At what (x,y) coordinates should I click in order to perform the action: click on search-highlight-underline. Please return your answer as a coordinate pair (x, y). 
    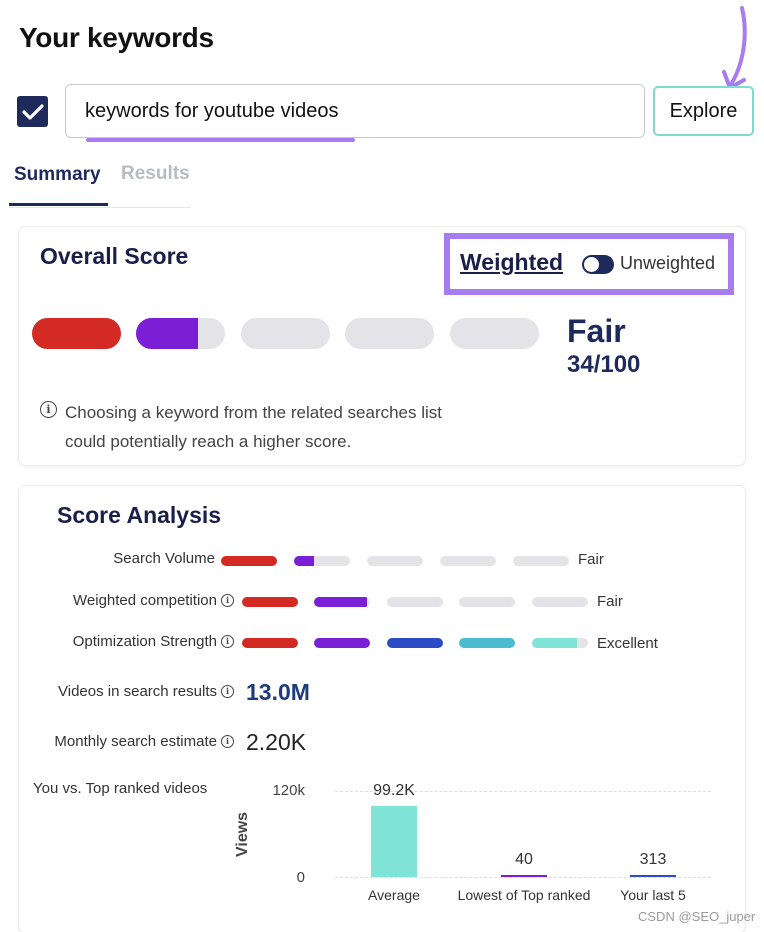
    Looking at the image, I should click on (220, 140).